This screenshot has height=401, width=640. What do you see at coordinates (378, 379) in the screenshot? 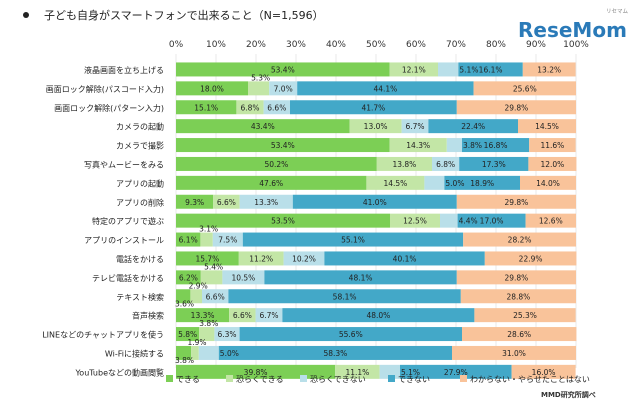
I see `legend: できる 恐らくできる 恐らくできない できない わからない・やらせたことはない` at bounding box center [378, 379].